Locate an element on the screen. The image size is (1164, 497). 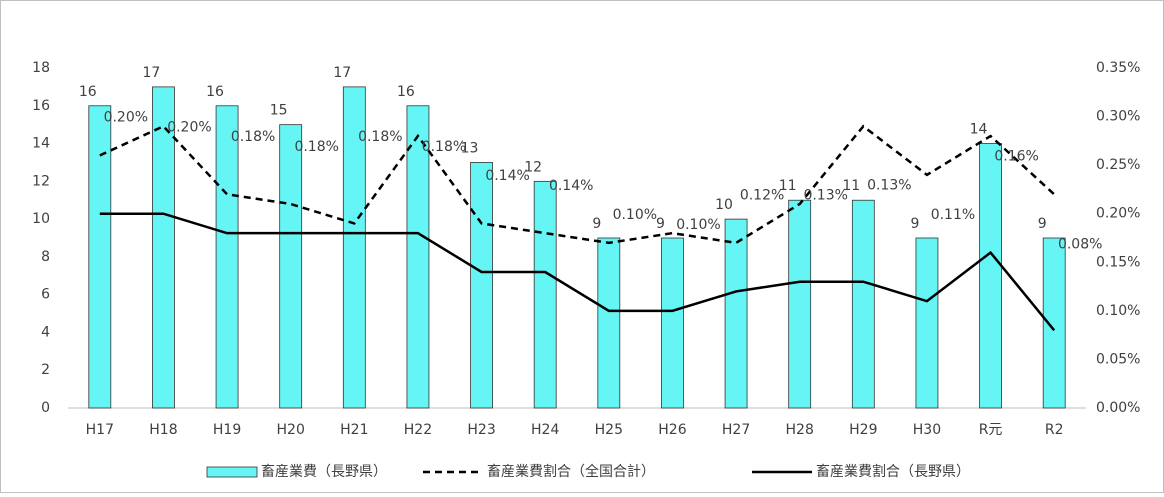
y2-tick-label: 0.25% is located at coordinates (1118, 165).